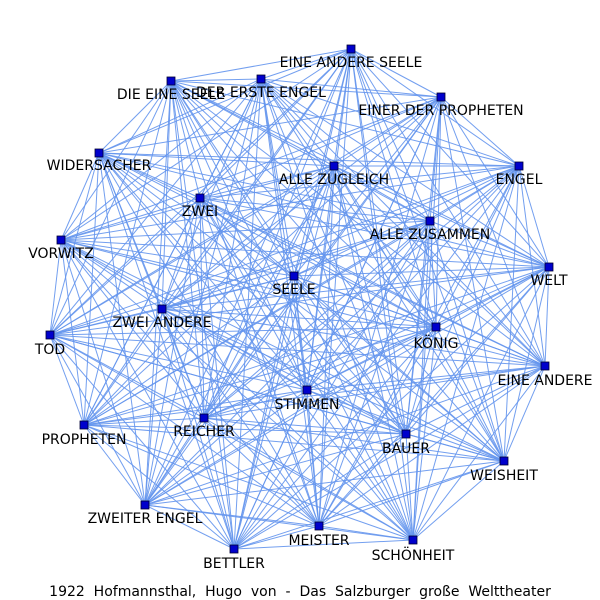 The height and width of the screenshot is (600, 600). I want to click on edge-zwei-welt, so click(374, 232).